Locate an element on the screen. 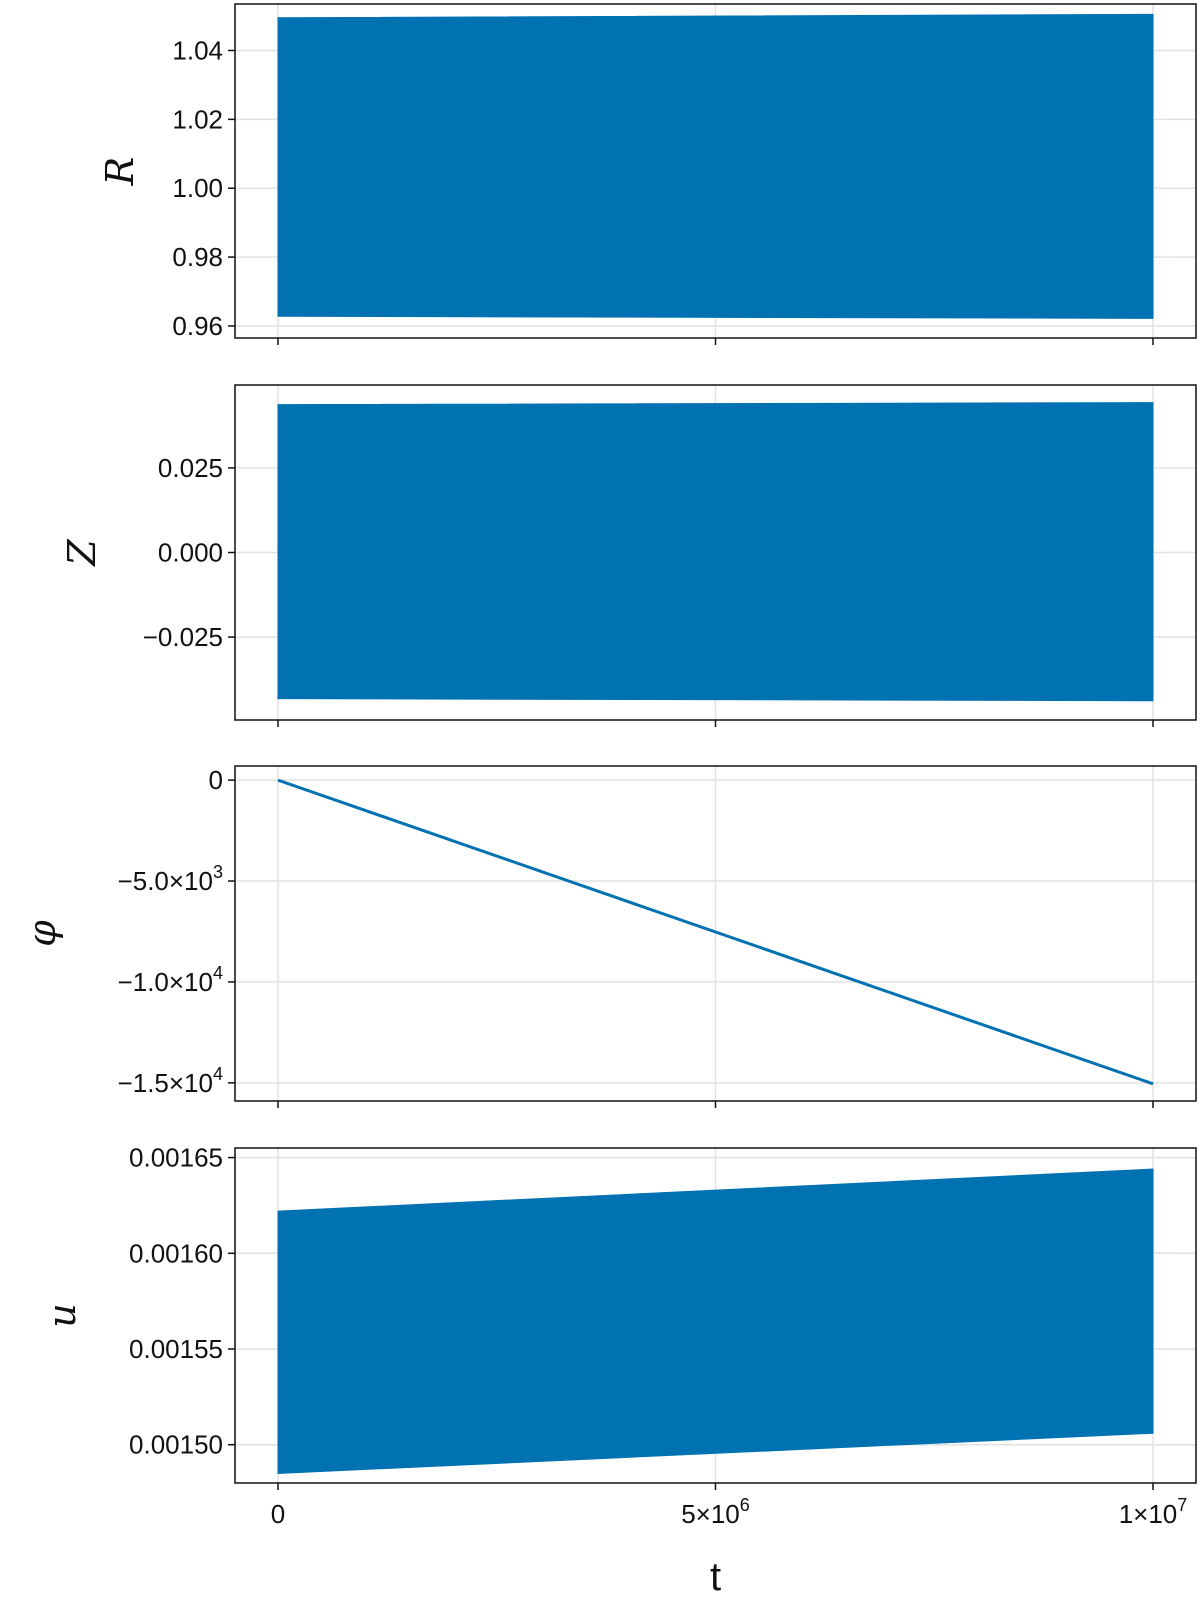 The width and height of the screenshot is (1200, 1600). y-tick-label: 0.00155 is located at coordinates (176, 1349).